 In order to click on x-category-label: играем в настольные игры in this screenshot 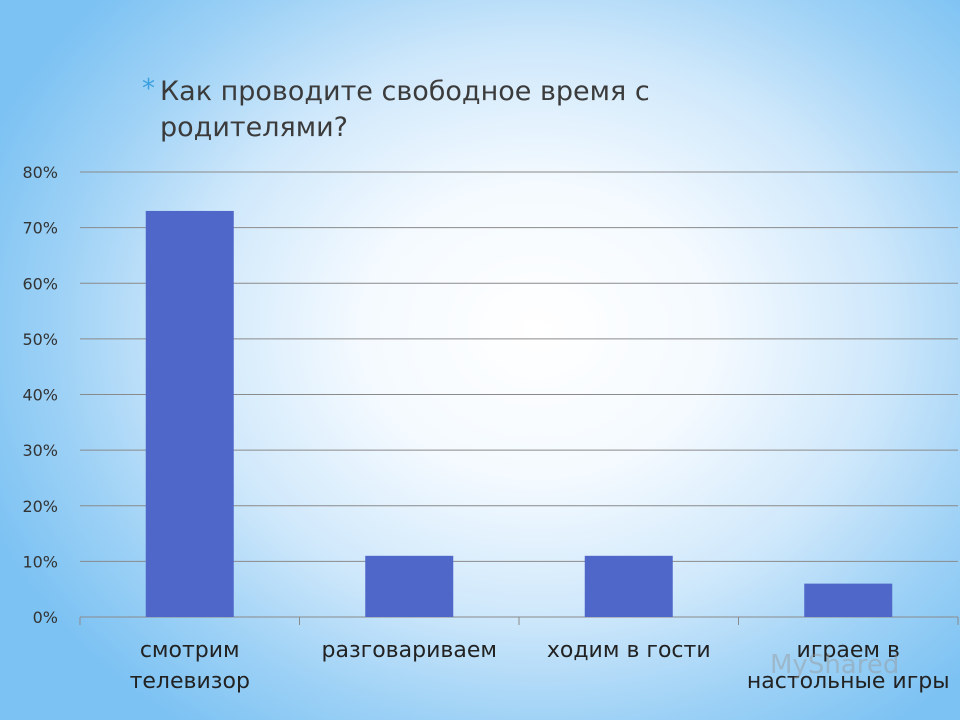, I will do `click(848, 666)`.